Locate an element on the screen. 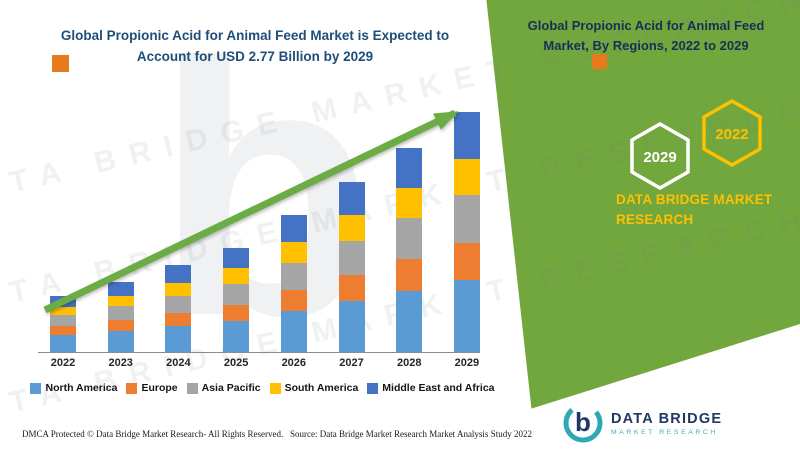  legend-label: South America is located at coordinates (321, 388).